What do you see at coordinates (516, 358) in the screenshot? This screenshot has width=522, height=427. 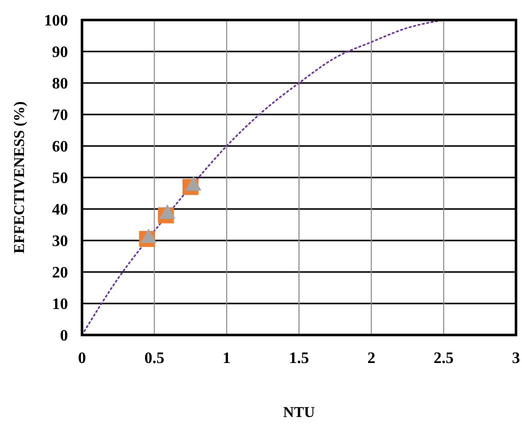 I see `x-tick-label: 3` at bounding box center [516, 358].